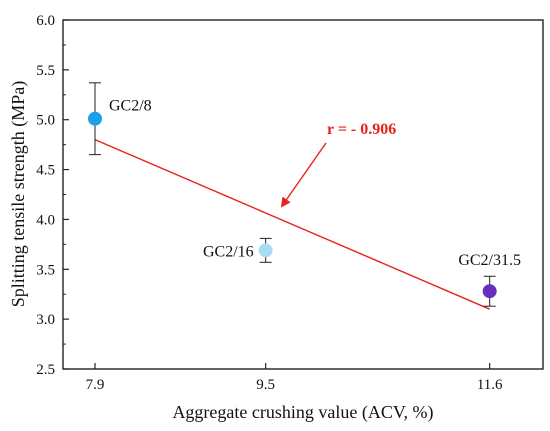 Image resolution: width=550 pixels, height=431 pixels. Describe the element at coordinates (45, 71) in the screenshot. I see `y-tick-label: 5.5` at that location.